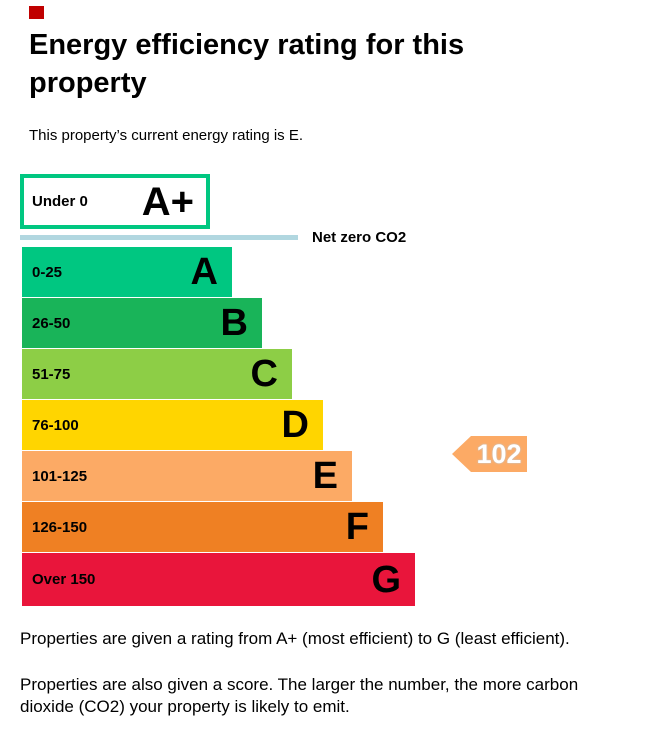  Describe the element at coordinates (167, 201) in the screenshot. I see `band-letter: A+` at that location.